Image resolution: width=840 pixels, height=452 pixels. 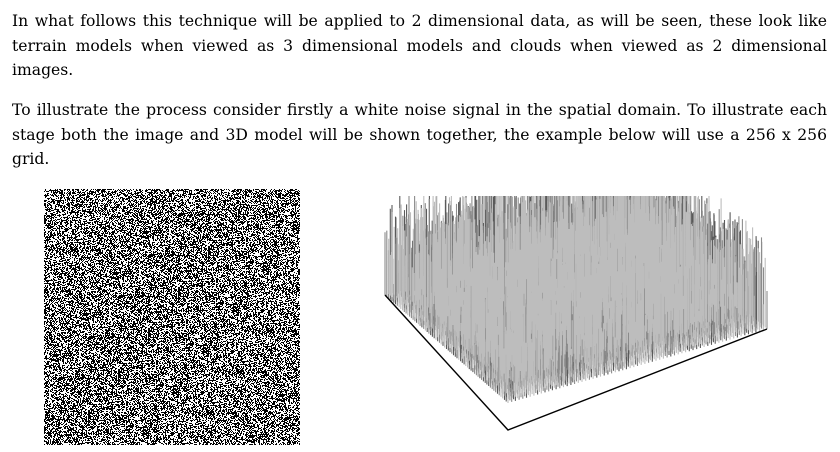 I want to click on terrain-base-outline, so click(x=576, y=362).